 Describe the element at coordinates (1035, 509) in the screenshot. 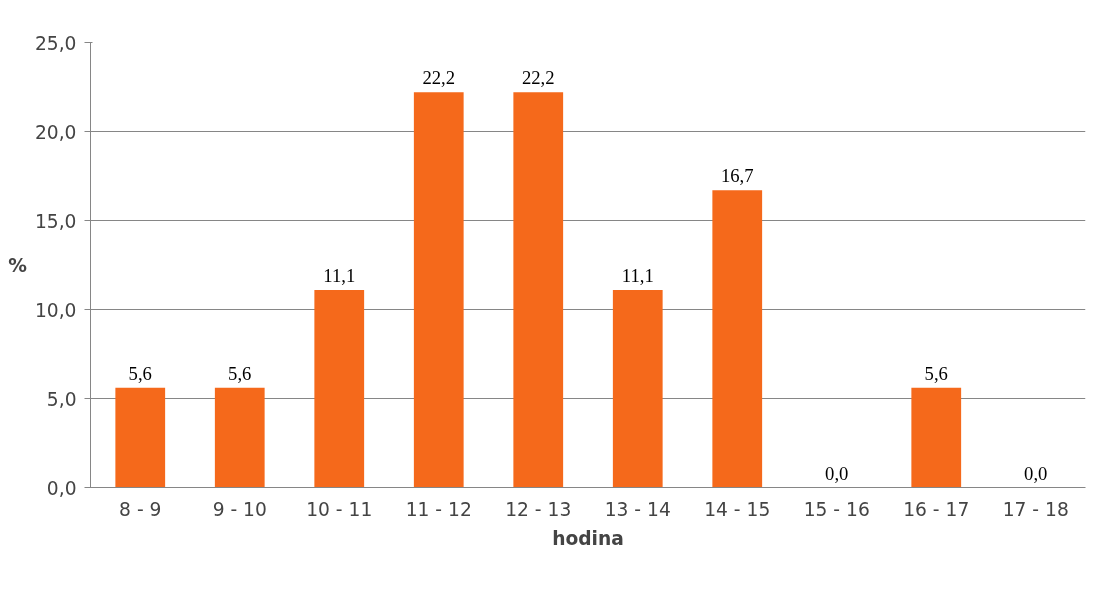

I see `x-tick-label: 17 - 18` at that location.